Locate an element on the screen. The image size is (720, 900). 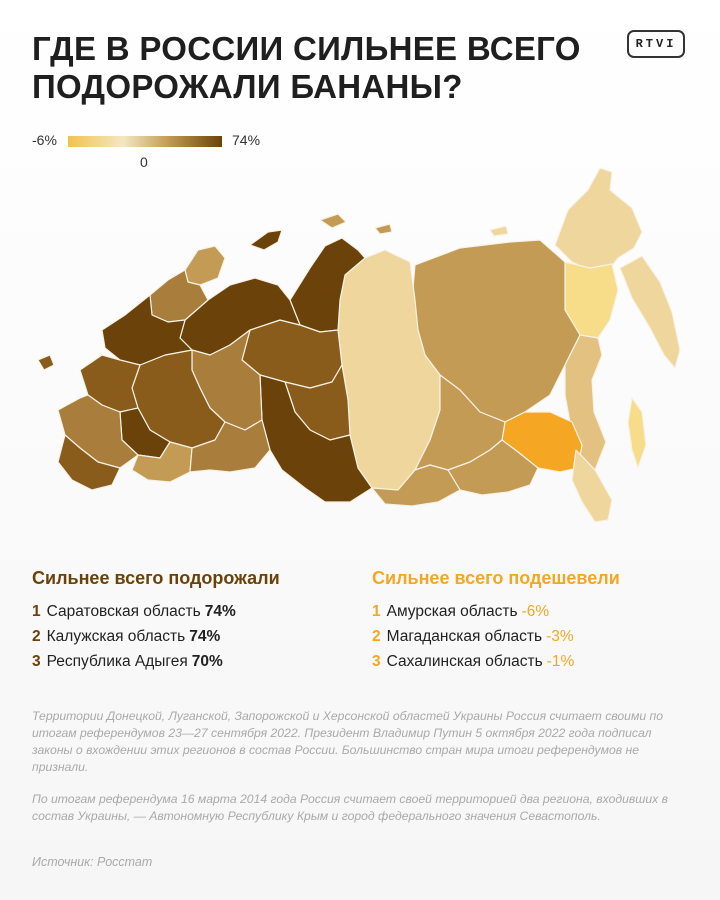
region-tuva-altai is located at coordinates (416, 485).